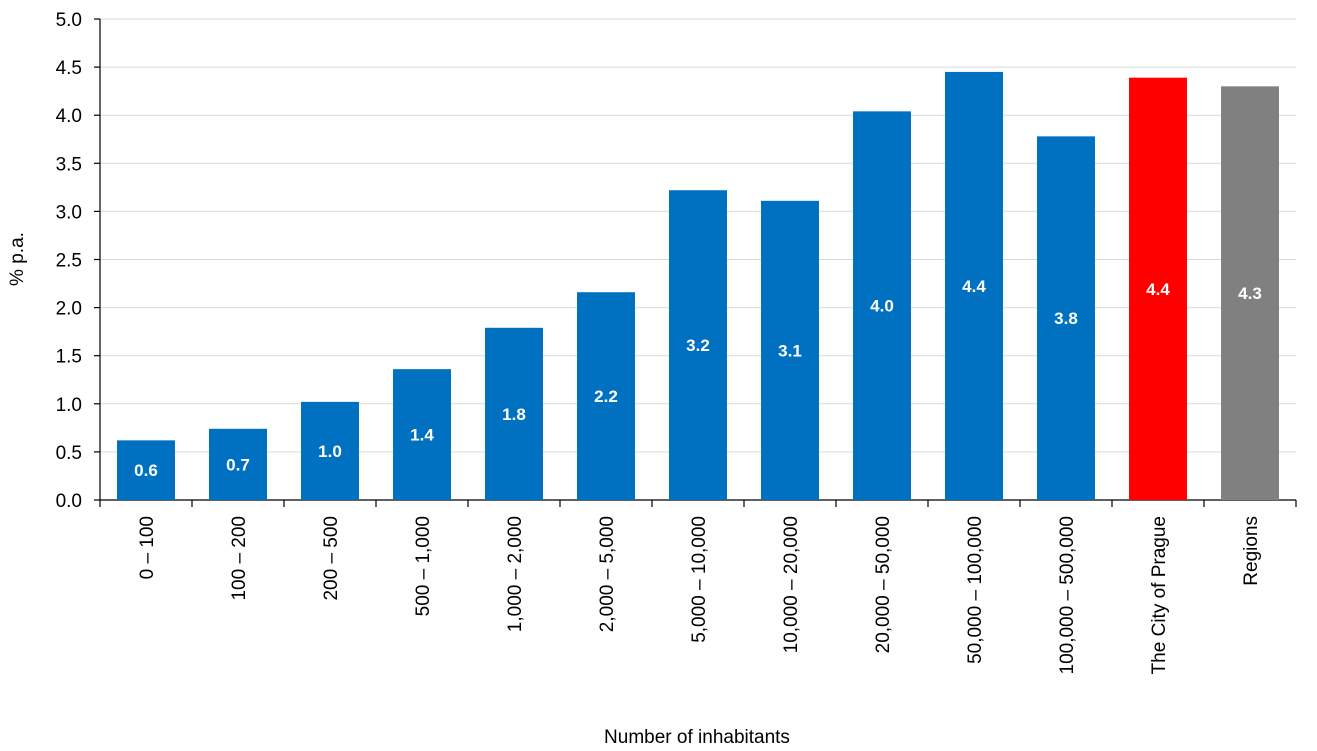 The width and height of the screenshot is (1317, 751). What do you see at coordinates (147, 547) in the screenshot?
I see `x-tick-label: 0 – 100` at bounding box center [147, 547].